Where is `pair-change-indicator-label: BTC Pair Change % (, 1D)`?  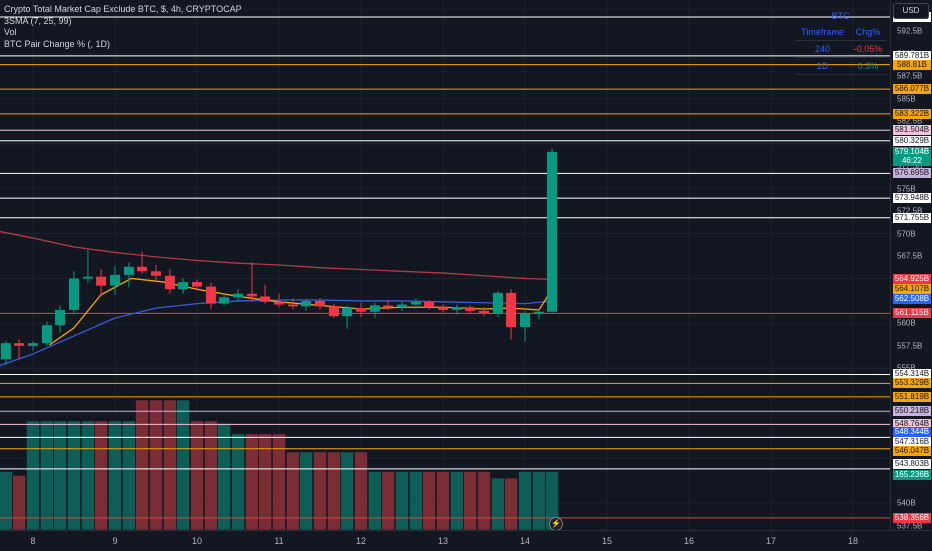 pair-change-indicator-label: BTC Pair Change % (, 1D) is located at coordinates (57, 43).